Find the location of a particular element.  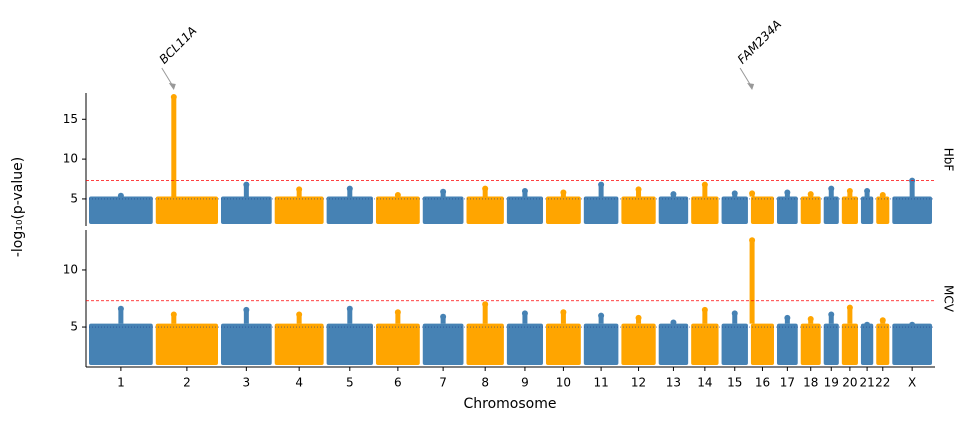

x-tick-label: 18 is located at coordinates (810, 383).